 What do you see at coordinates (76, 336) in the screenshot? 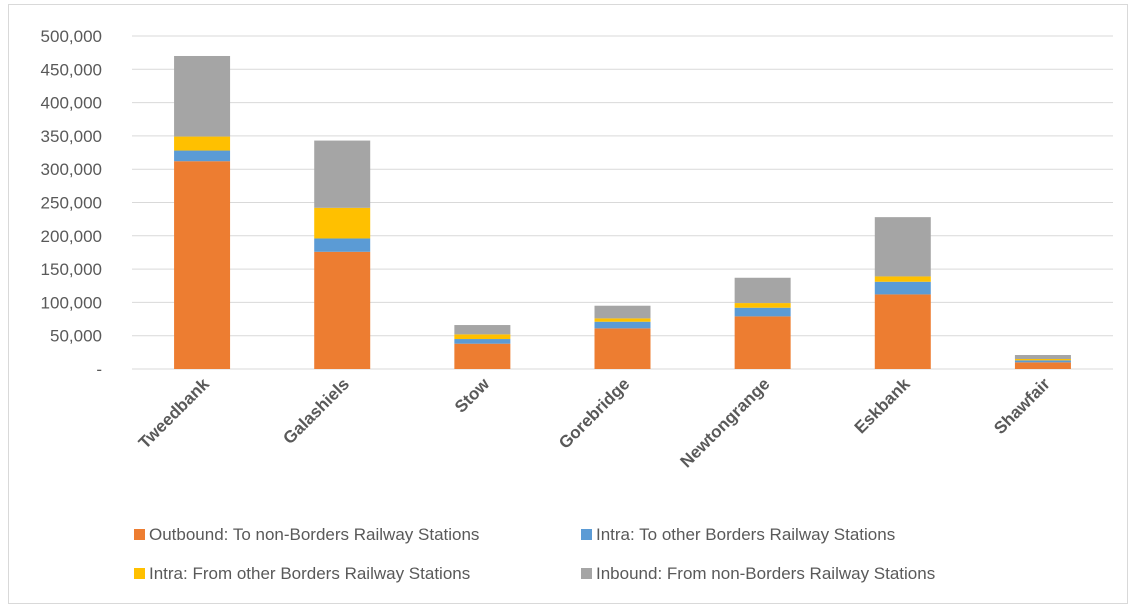
I see `y-tick-label: 50,000` at bounding box center [76, 336].